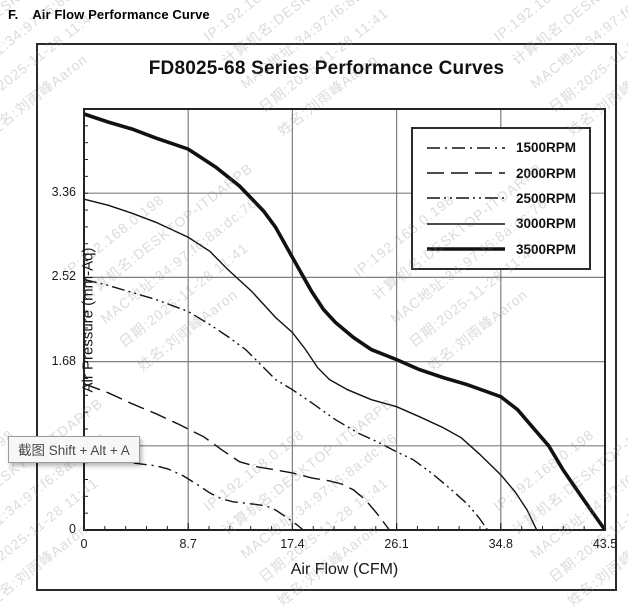  Describe the element at coordinates (74, 449) in the screenshot. I see `screenshot-hotkey-tooltip: 截图 Shift + Alt + A` at that location.